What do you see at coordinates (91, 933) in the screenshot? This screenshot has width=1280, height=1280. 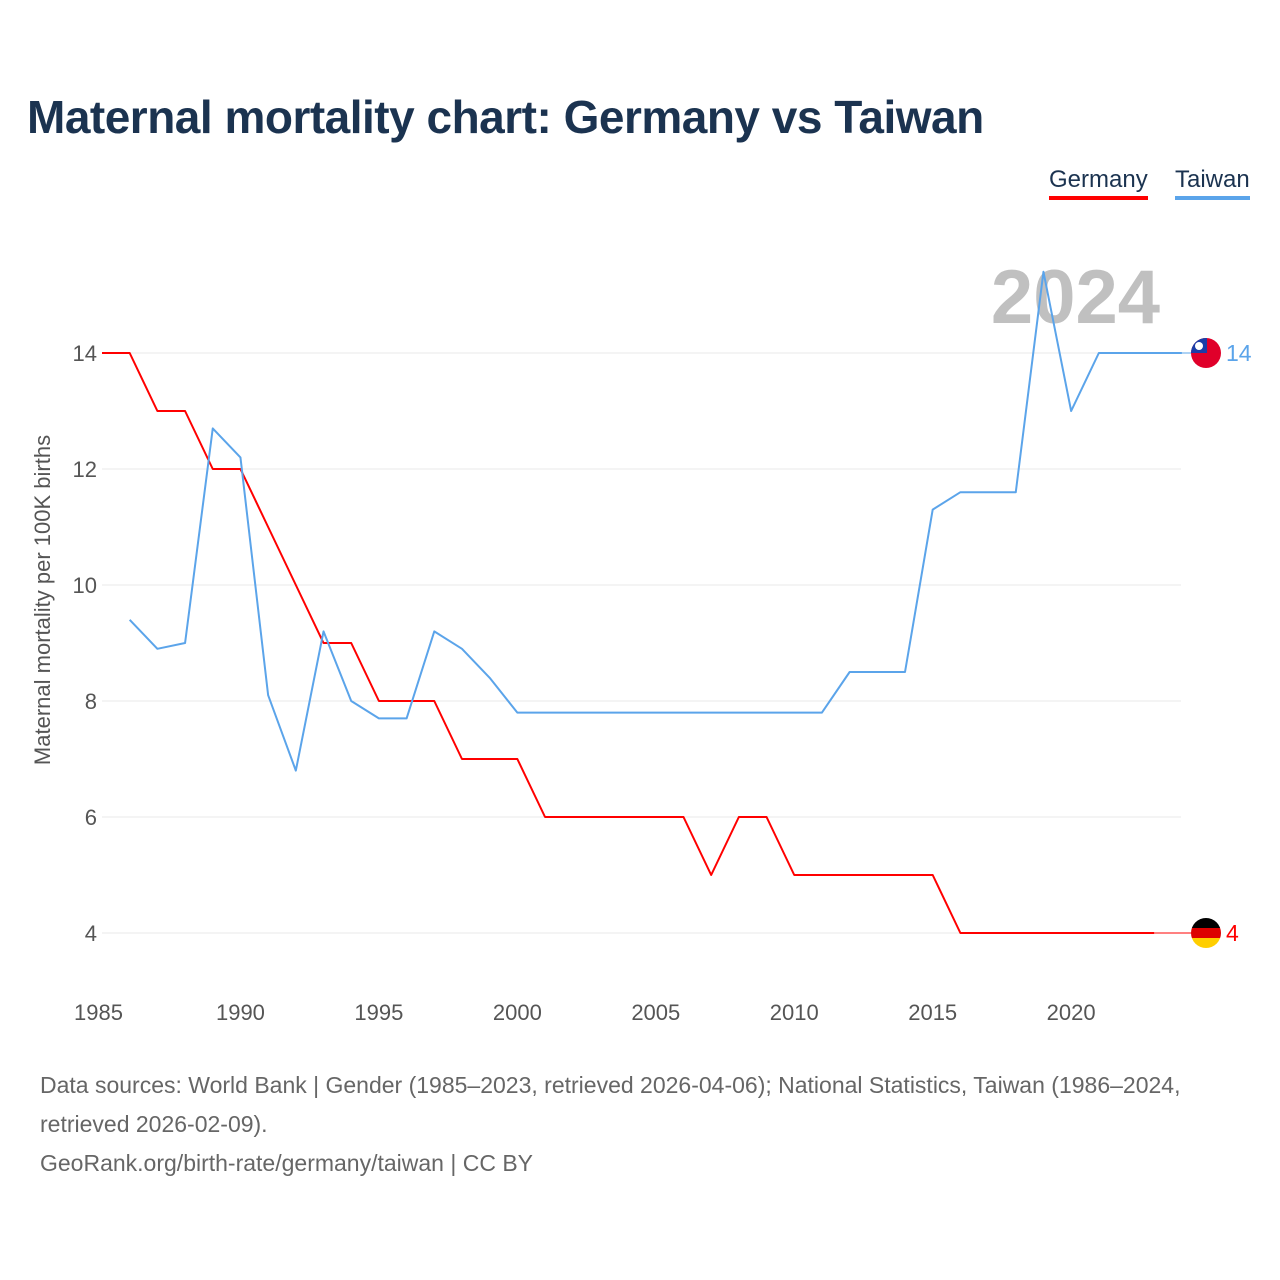 I see `y-tick-label: 4` at bounding box center [91, 933].